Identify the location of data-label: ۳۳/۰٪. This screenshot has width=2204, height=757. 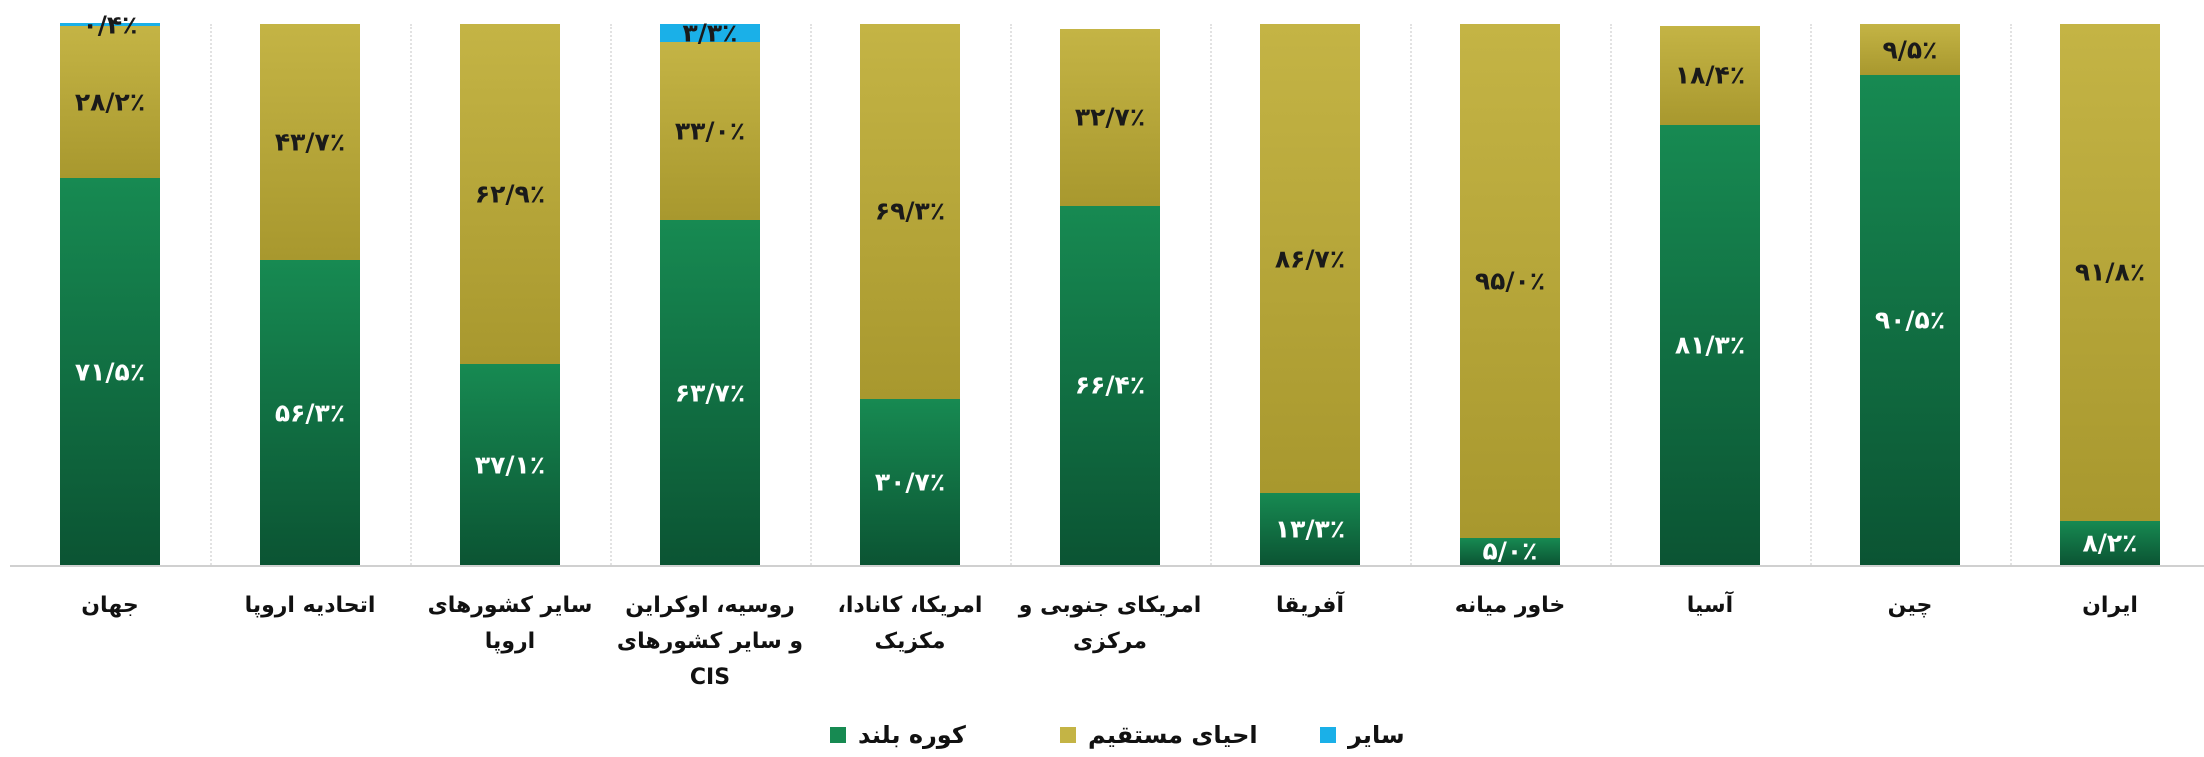
(710, 131).